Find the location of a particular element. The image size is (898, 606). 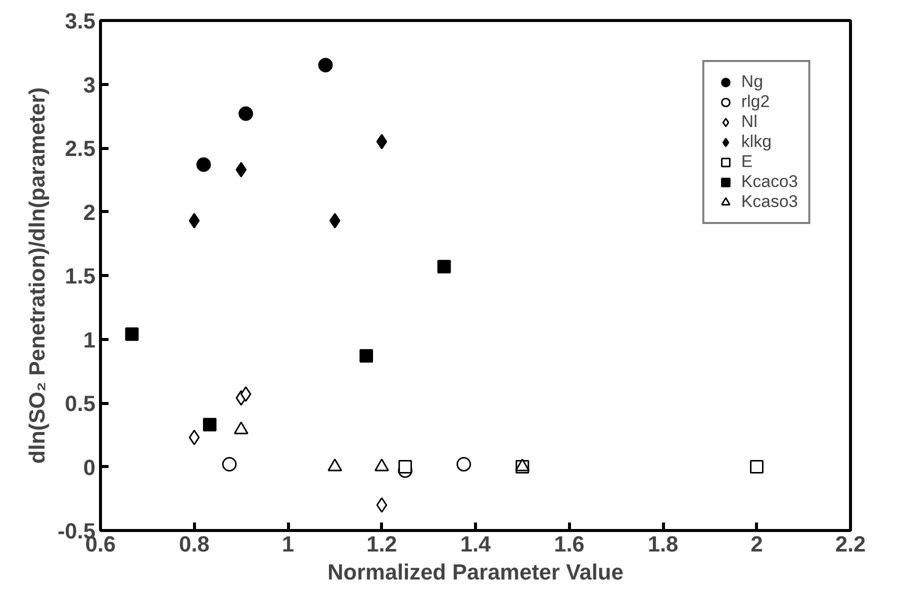

y-tick-label: 1.5 is located at coordinates (80, 276).